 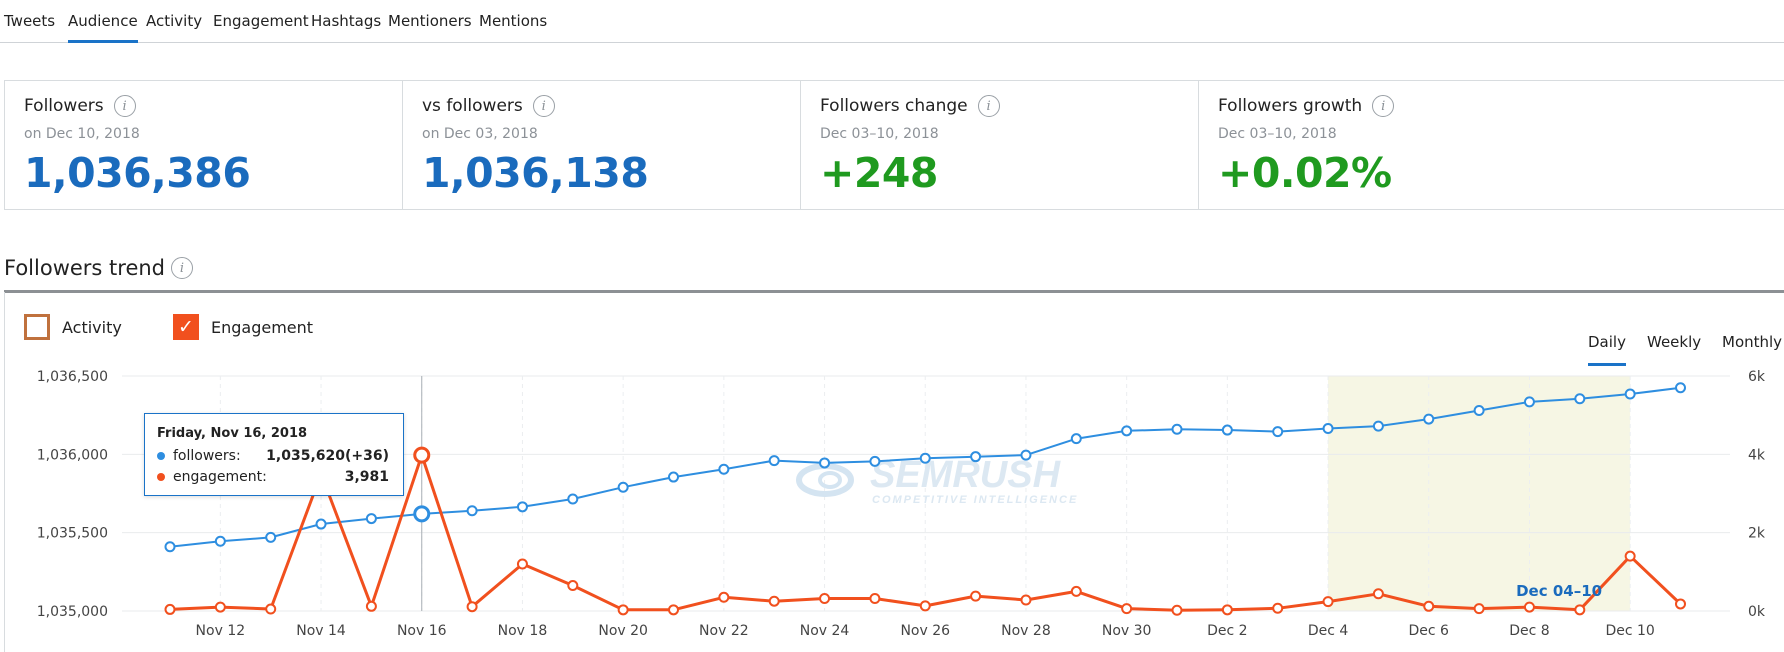 I want to click on engagement-dot-icon, so click(x=161, y=477).